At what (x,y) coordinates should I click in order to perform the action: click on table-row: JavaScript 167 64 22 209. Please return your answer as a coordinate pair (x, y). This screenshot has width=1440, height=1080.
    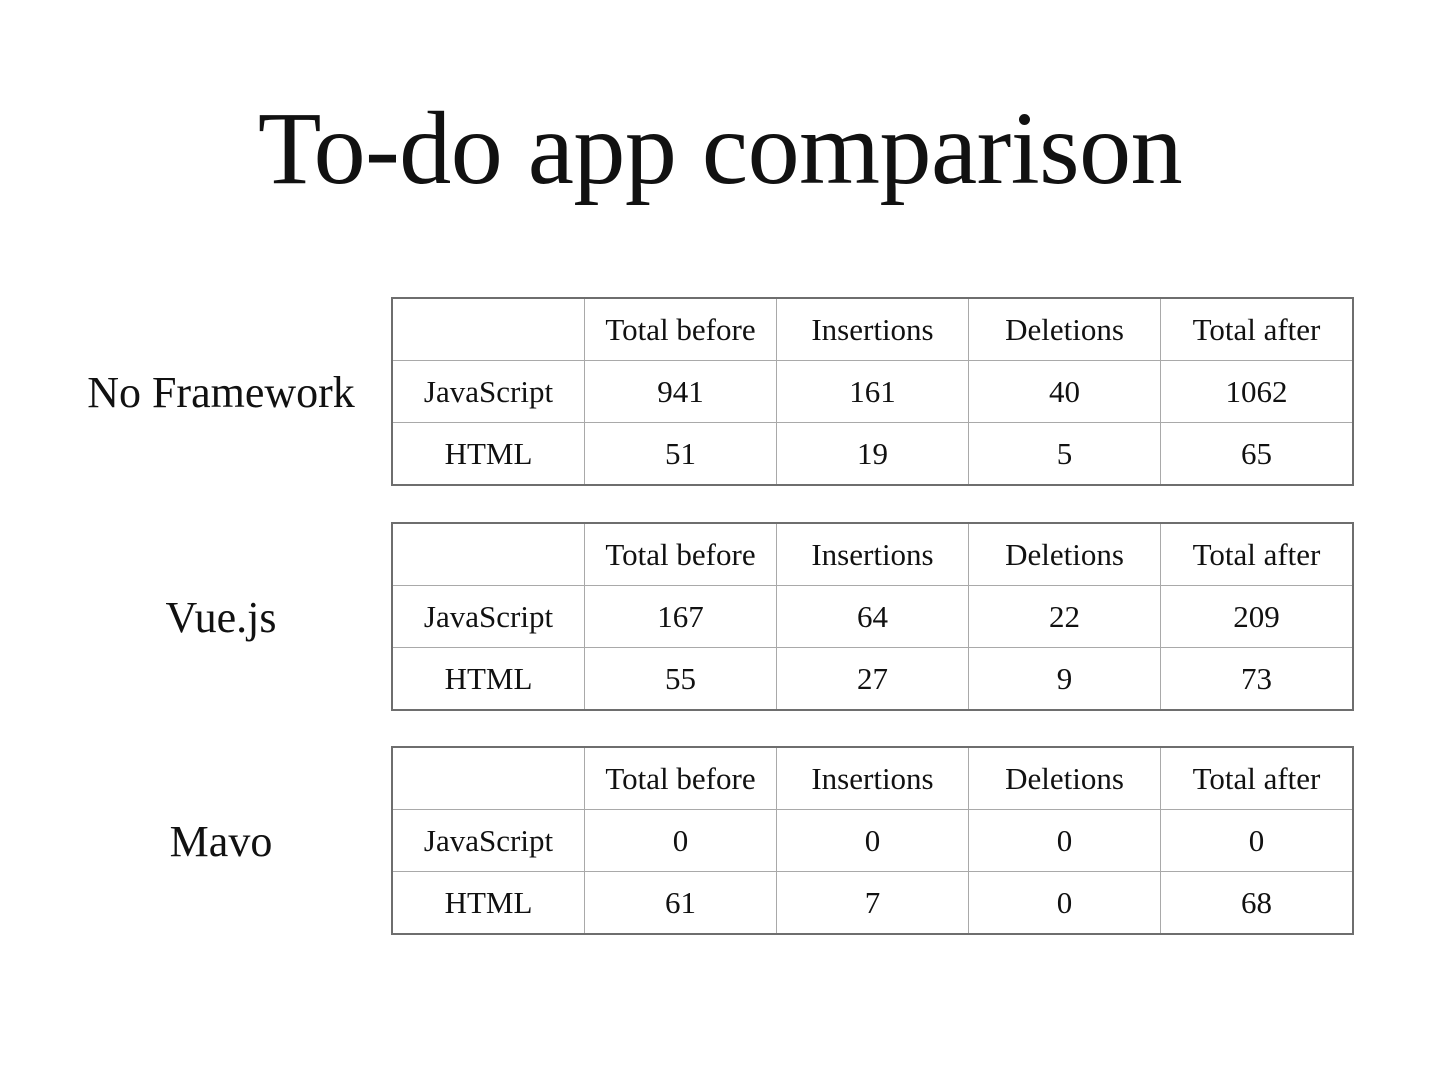
    Looking at the image, I should click on (872, 616).